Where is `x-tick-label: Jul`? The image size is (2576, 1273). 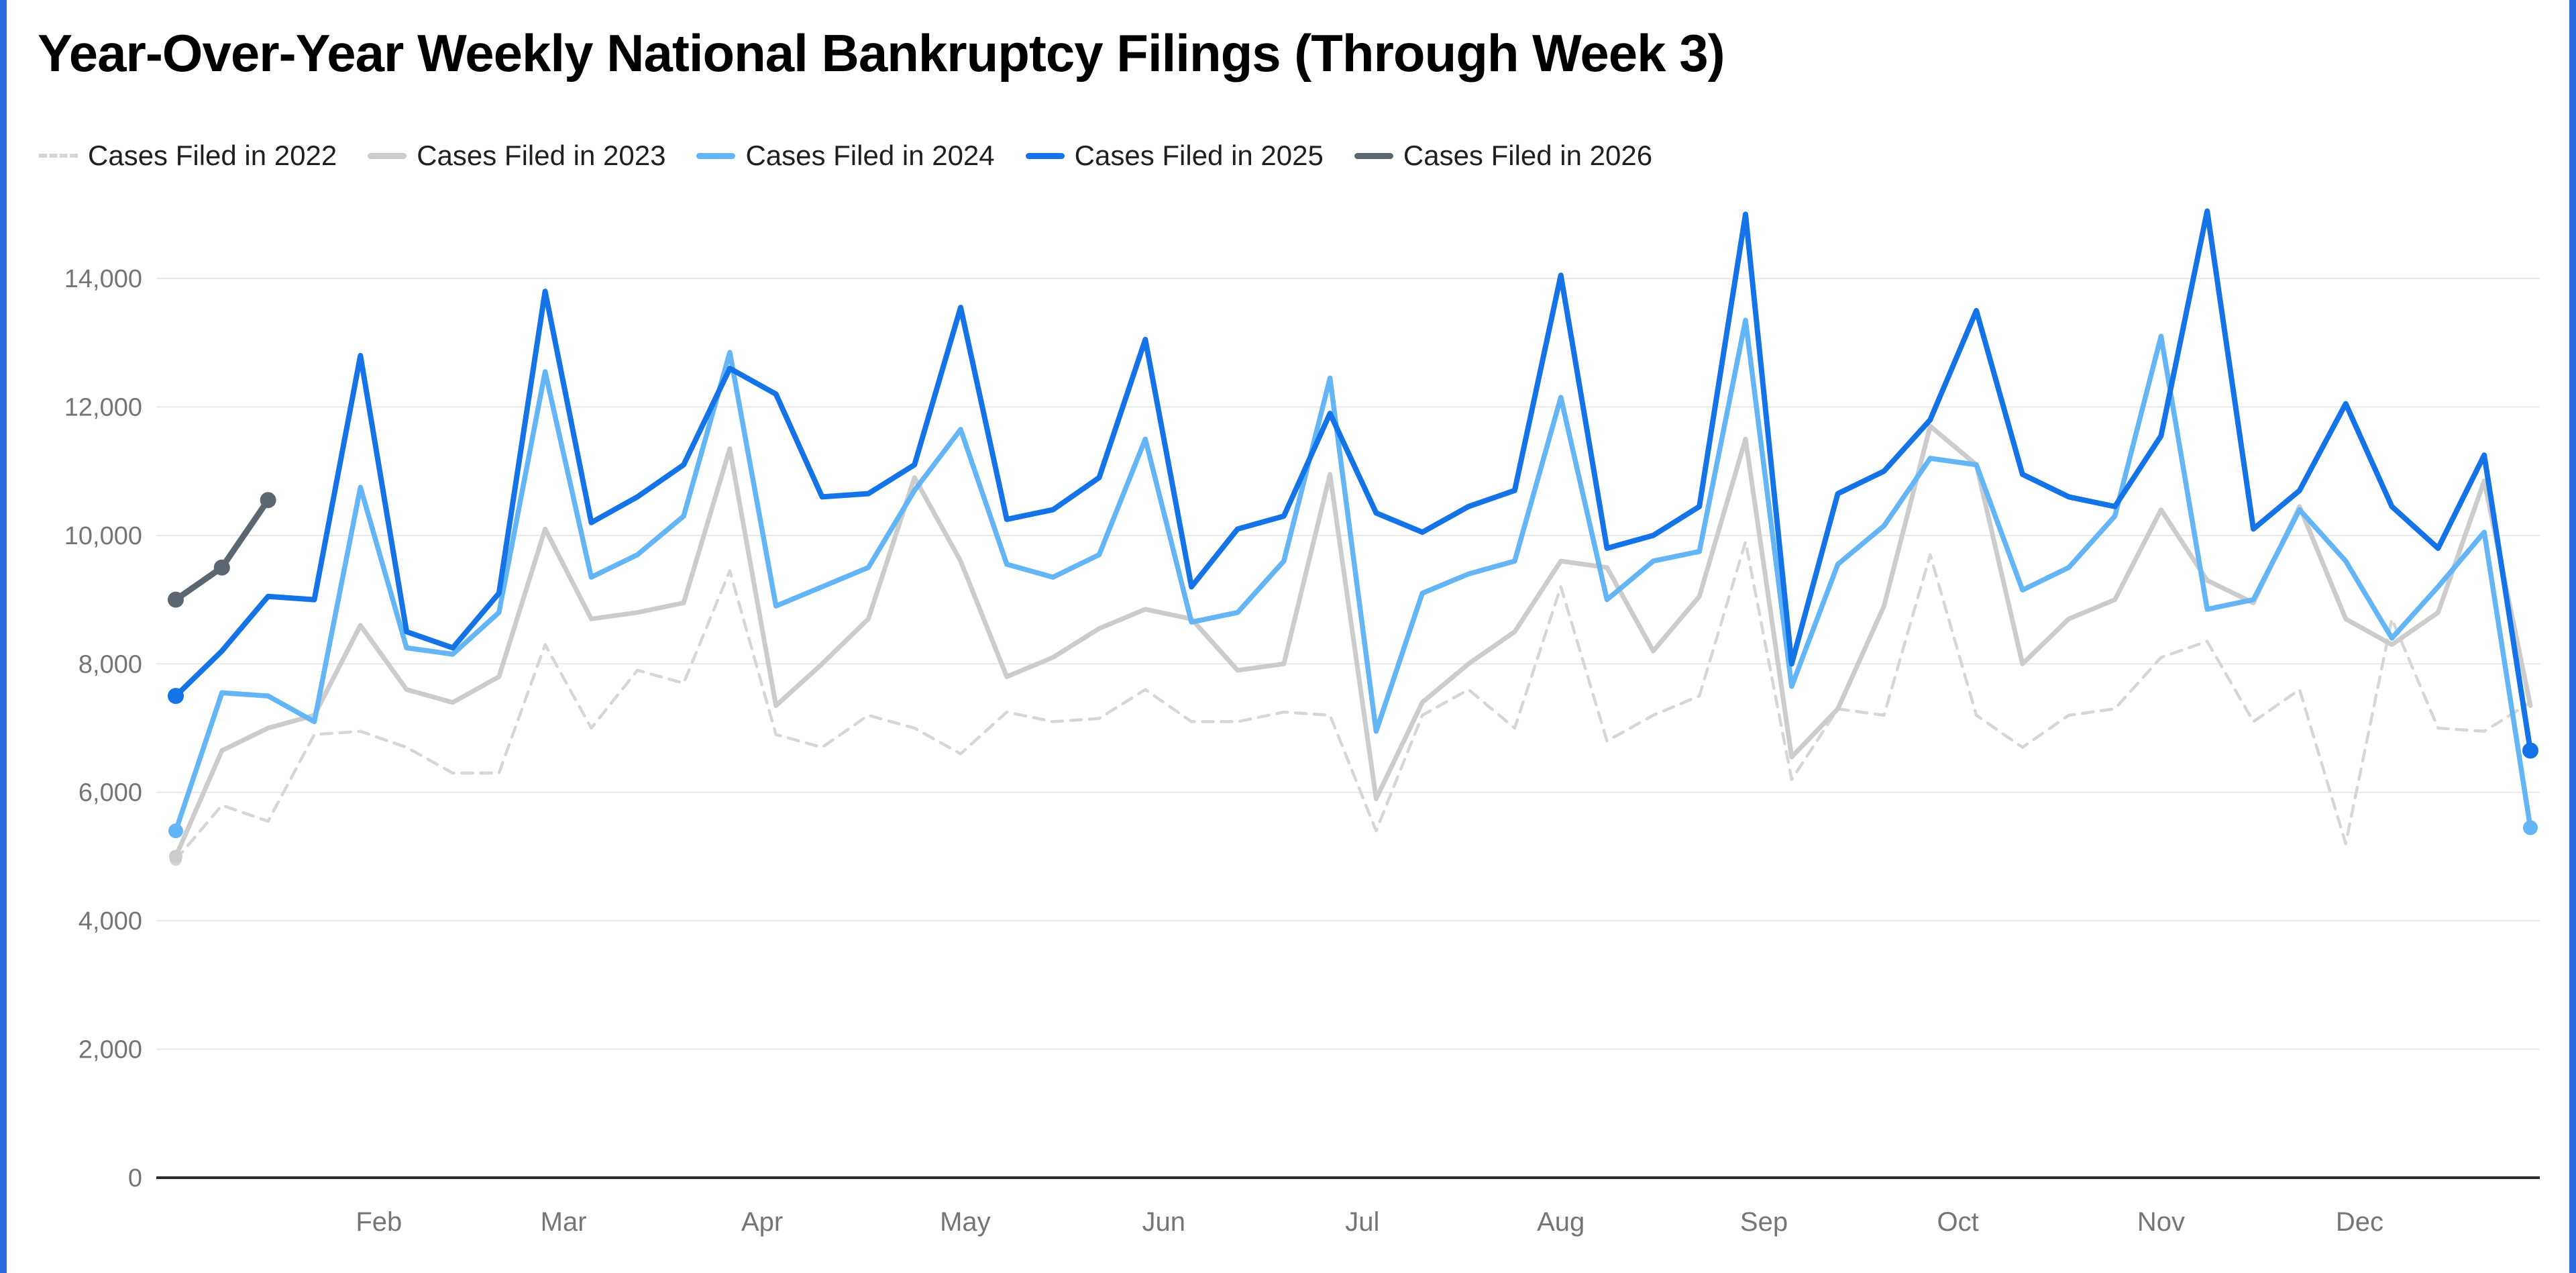 x-tick-label: Jul is located at coordinates (1362, 1222).